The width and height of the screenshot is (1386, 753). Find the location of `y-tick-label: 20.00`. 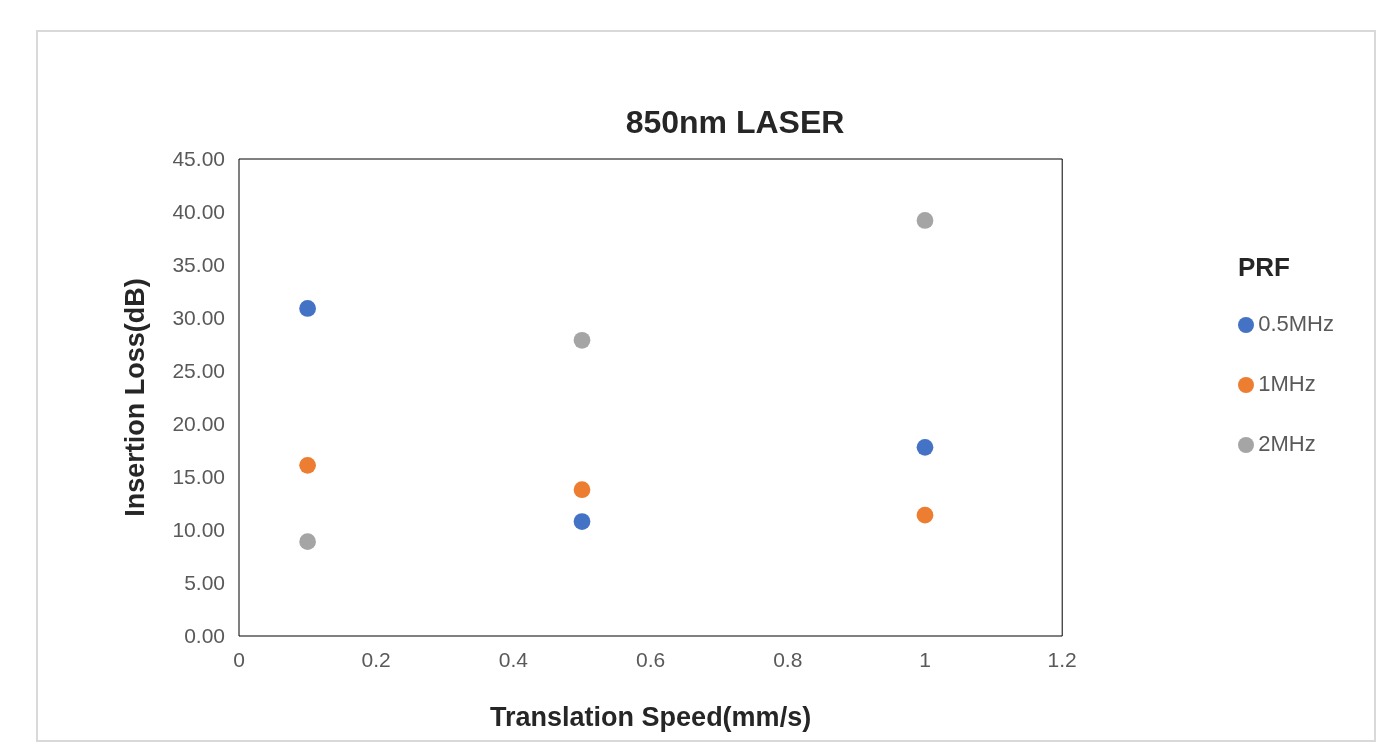

y-tick-label: 20.00 is located at coordinates (198, 424).